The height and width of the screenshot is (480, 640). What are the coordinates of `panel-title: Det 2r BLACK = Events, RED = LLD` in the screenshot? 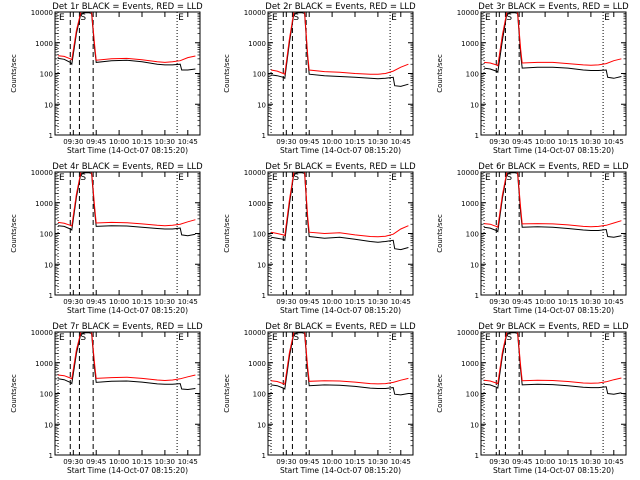 It's located at (340, 7).